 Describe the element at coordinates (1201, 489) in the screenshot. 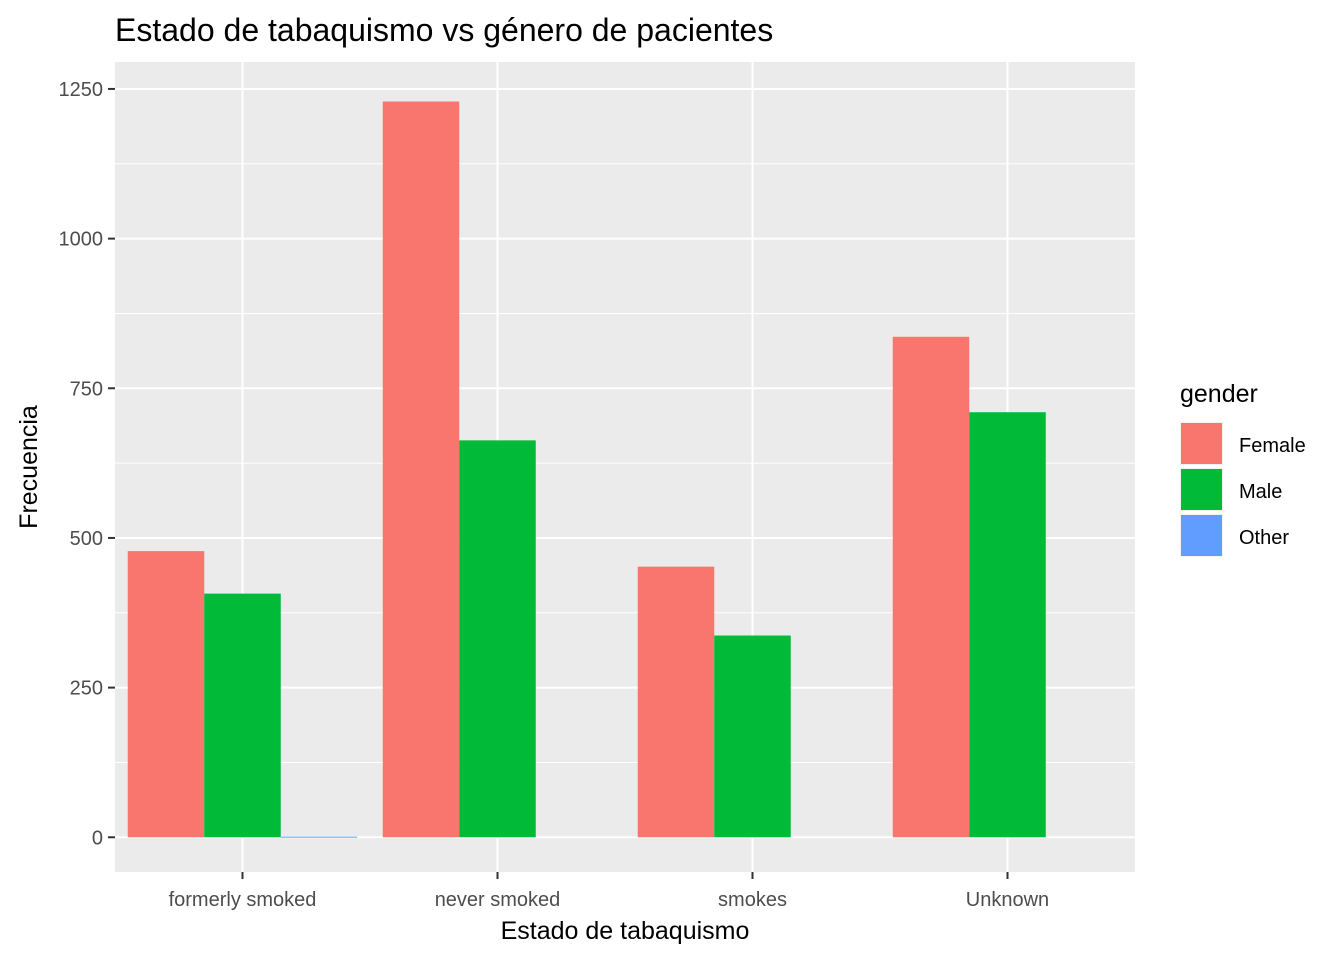

I see `legend-swatch-male` at that location.